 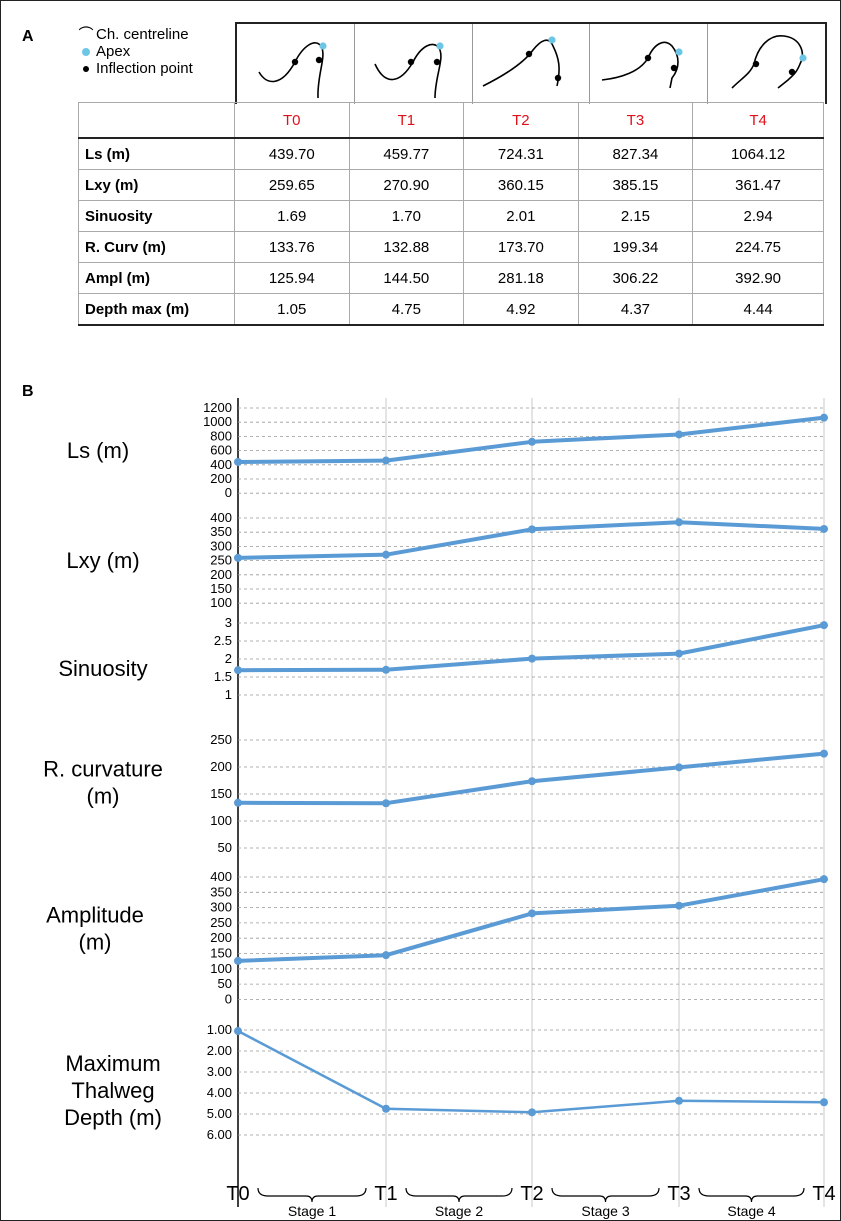 I want to click on meander-sketch-t1, so click(x=409, y=70).